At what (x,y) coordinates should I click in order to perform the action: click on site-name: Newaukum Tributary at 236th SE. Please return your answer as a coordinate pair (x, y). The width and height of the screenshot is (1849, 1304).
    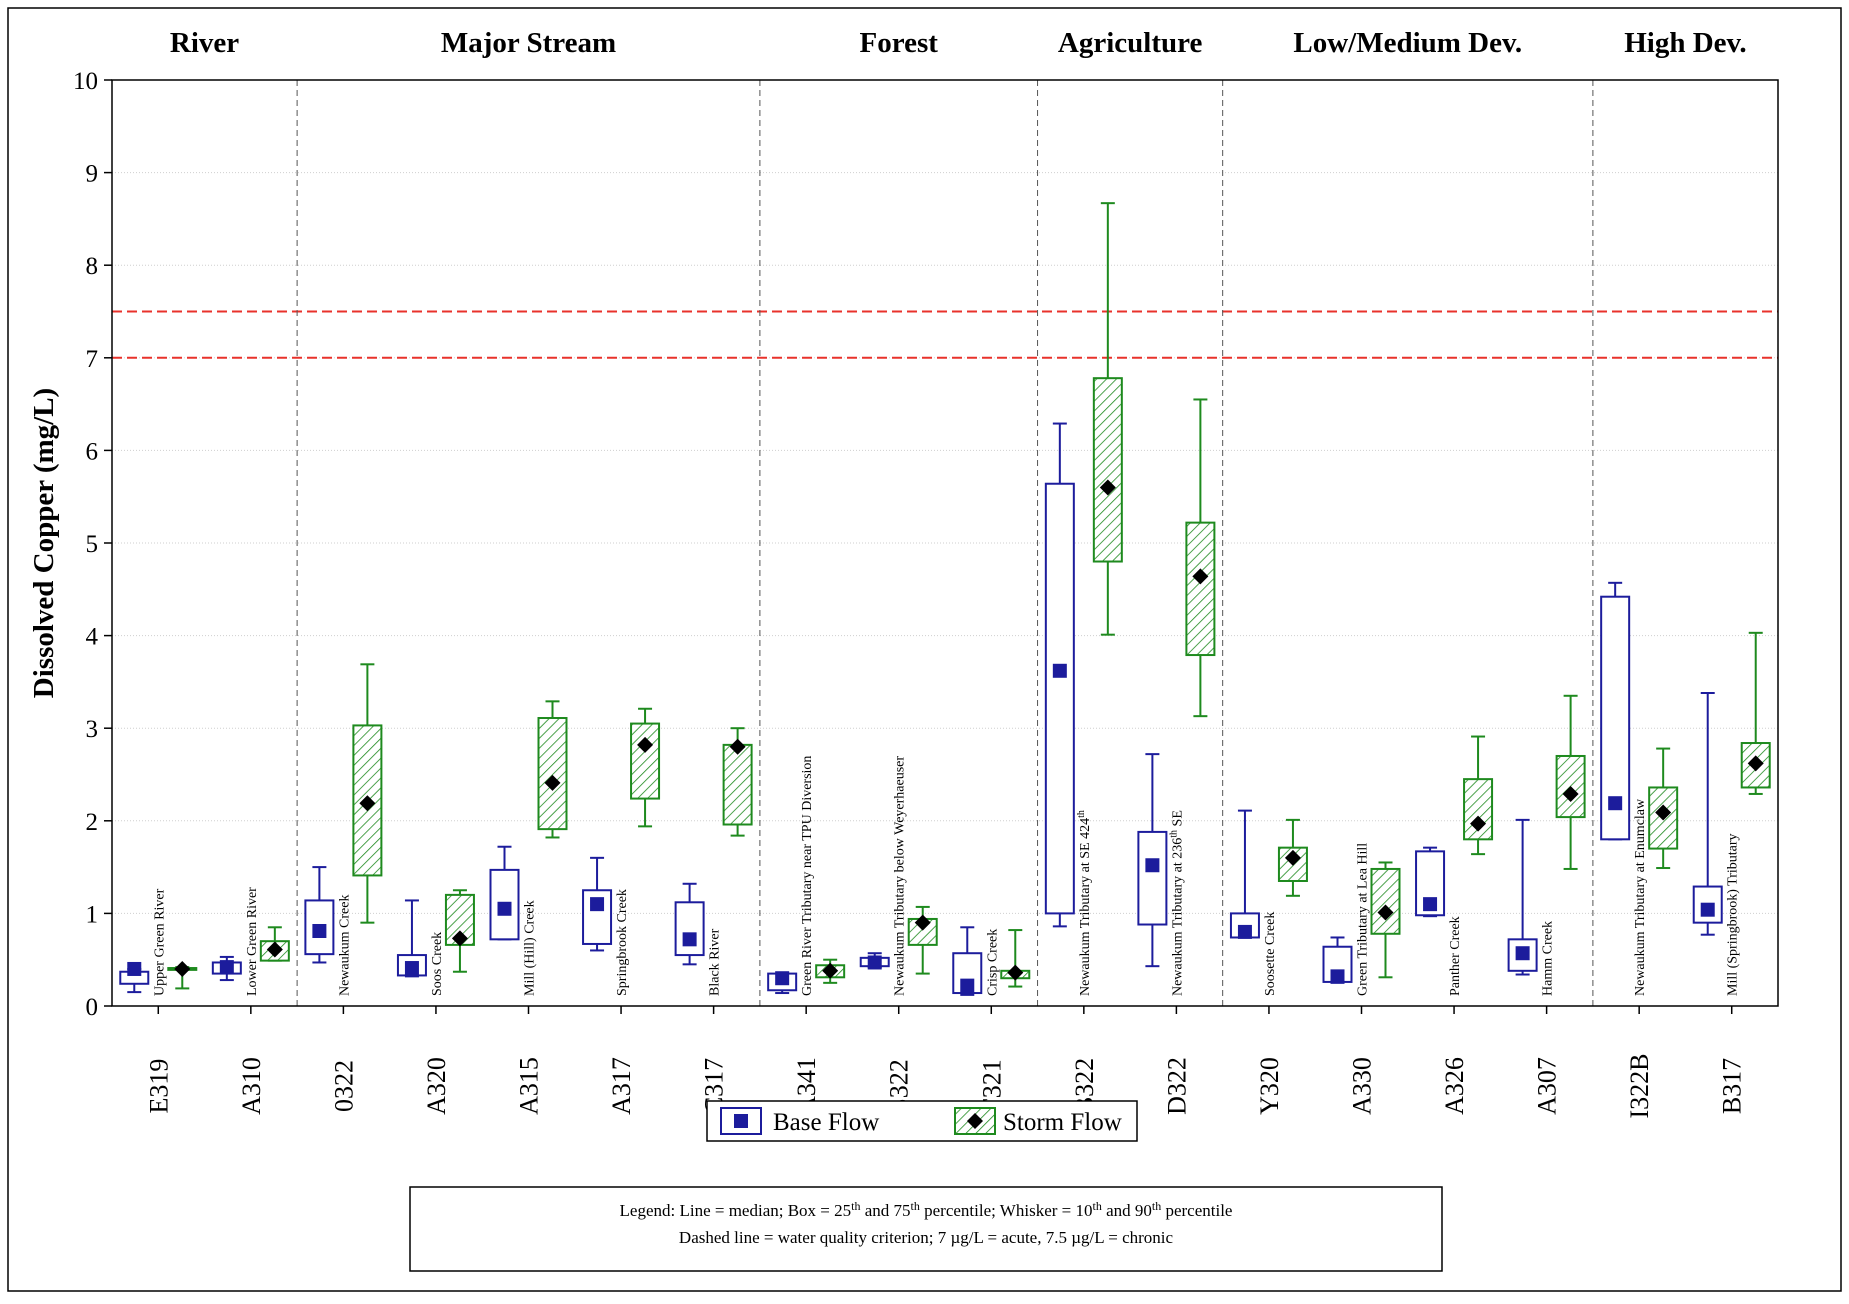
    Looking at the image, I should click on (1176, 903).